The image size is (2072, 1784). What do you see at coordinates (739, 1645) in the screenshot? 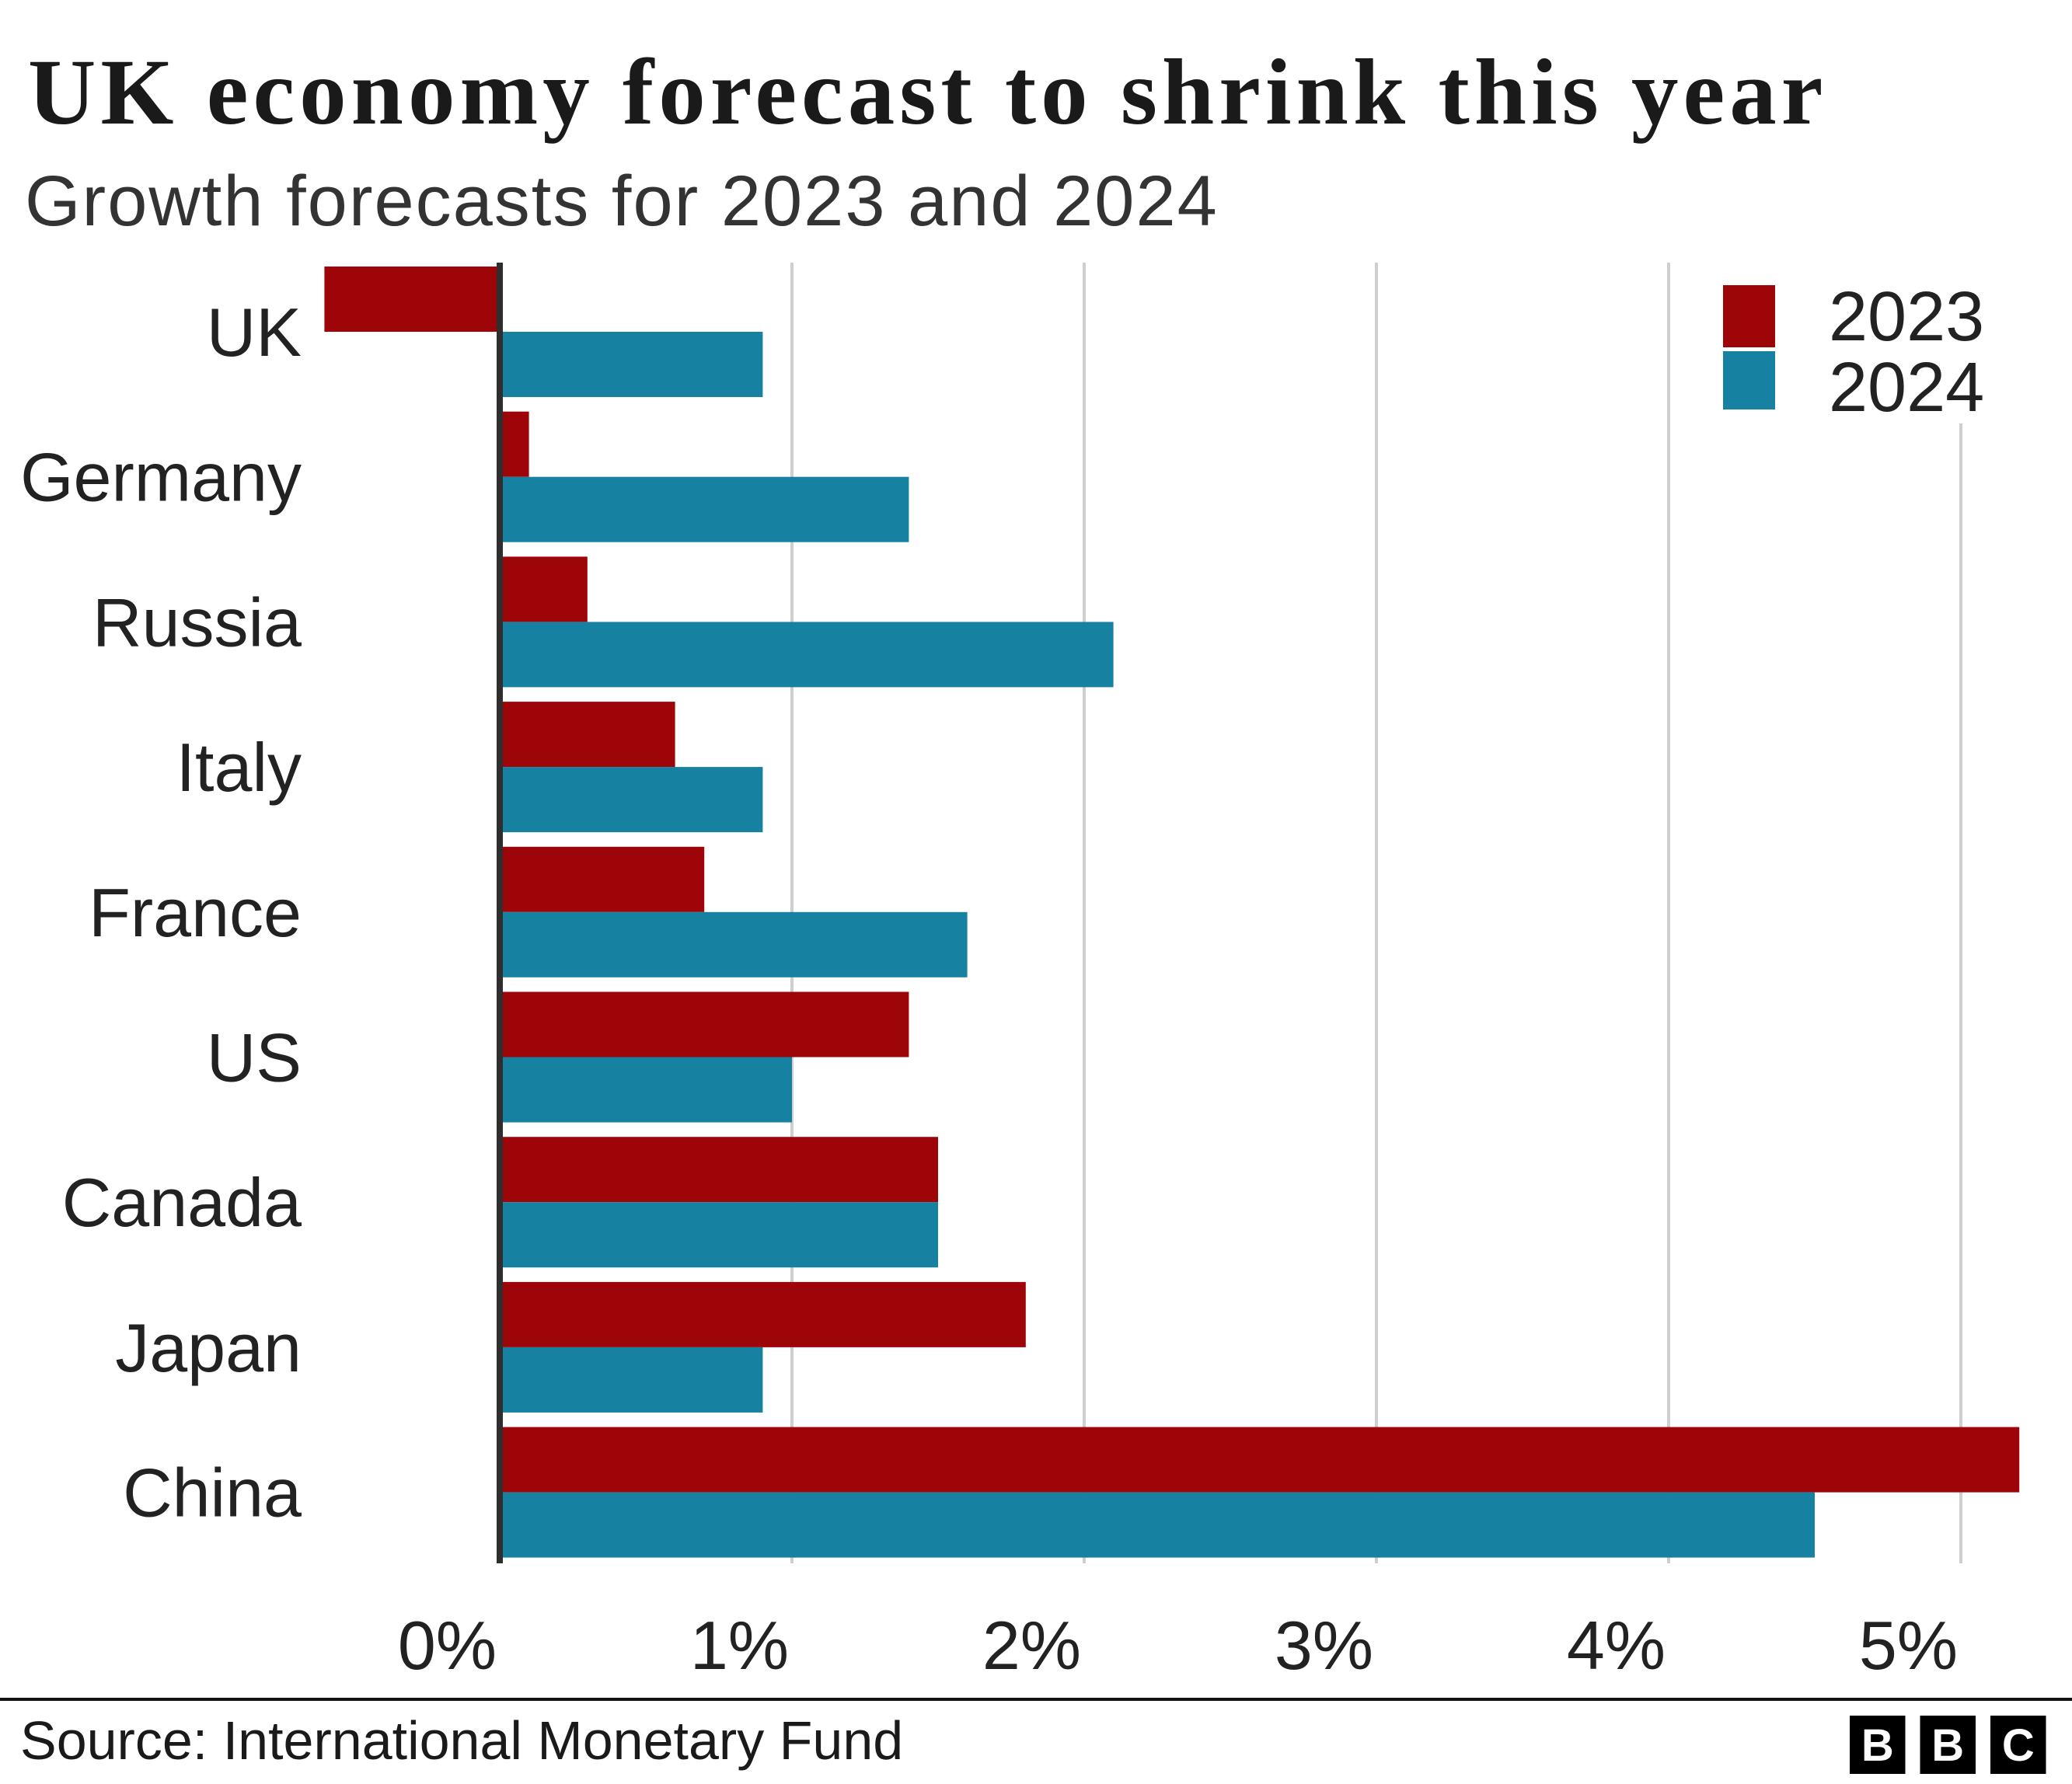
I see `svg-text: 1%` at bounding box center [739, 1645].